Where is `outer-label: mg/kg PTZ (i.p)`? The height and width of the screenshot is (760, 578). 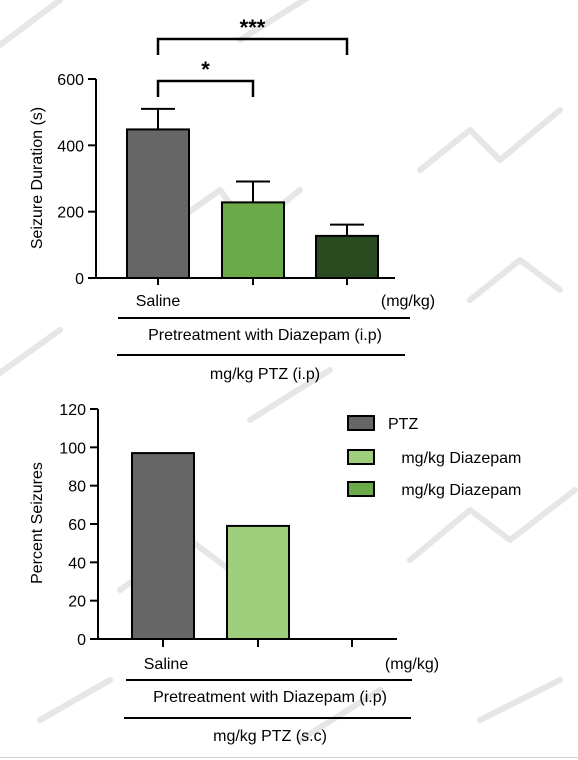 outer-label: mg/kg PTZ (i.p) is located at coordinates (265, 374).